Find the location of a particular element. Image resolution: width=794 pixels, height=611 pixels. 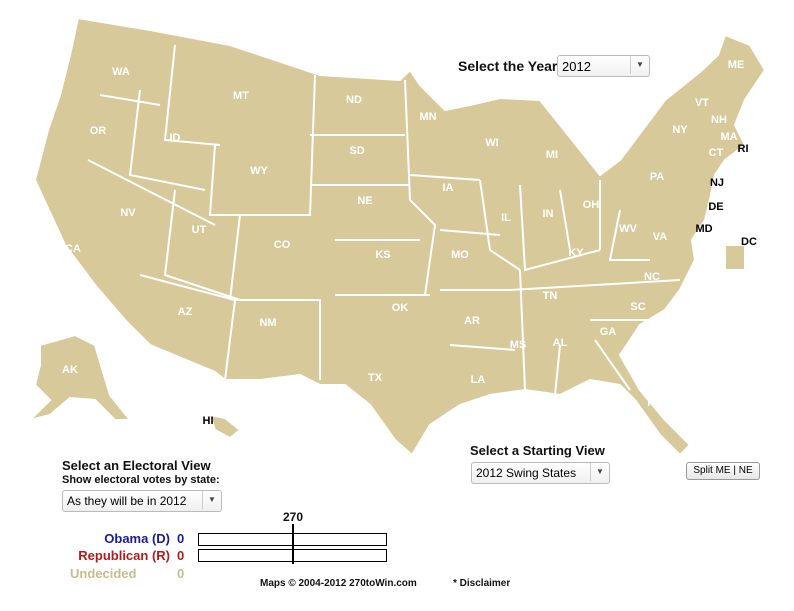

state-co: CO is located at coordinates (282, 245).